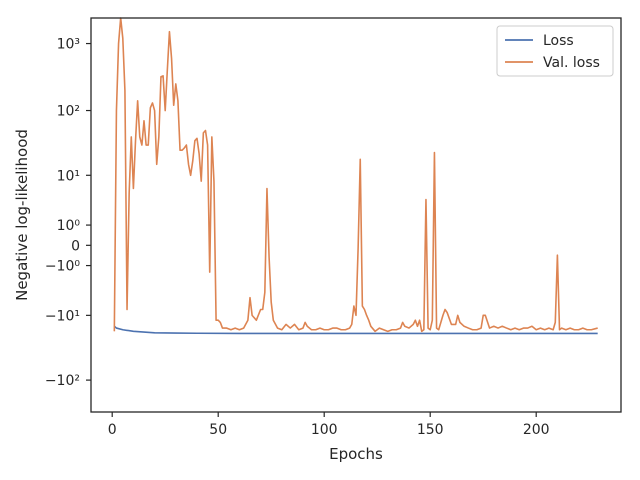 Image resolution: width=640 pixels, height=480 pixels. Describe the element at coordinates (22, 215) in the screenshot. I see `y-axis-label: Negative log-likelihood` at that location.